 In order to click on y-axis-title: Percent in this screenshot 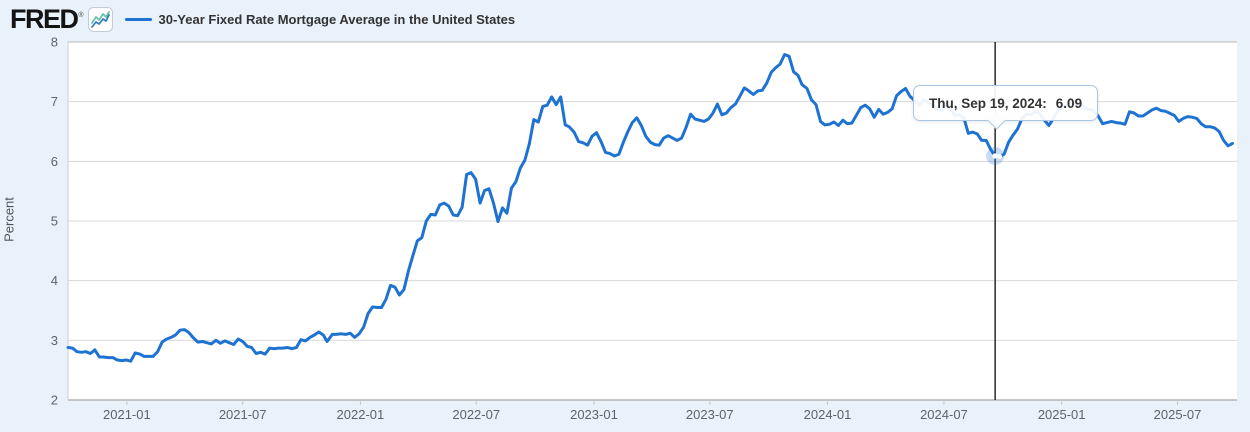, I will do `click(9, 219)`.